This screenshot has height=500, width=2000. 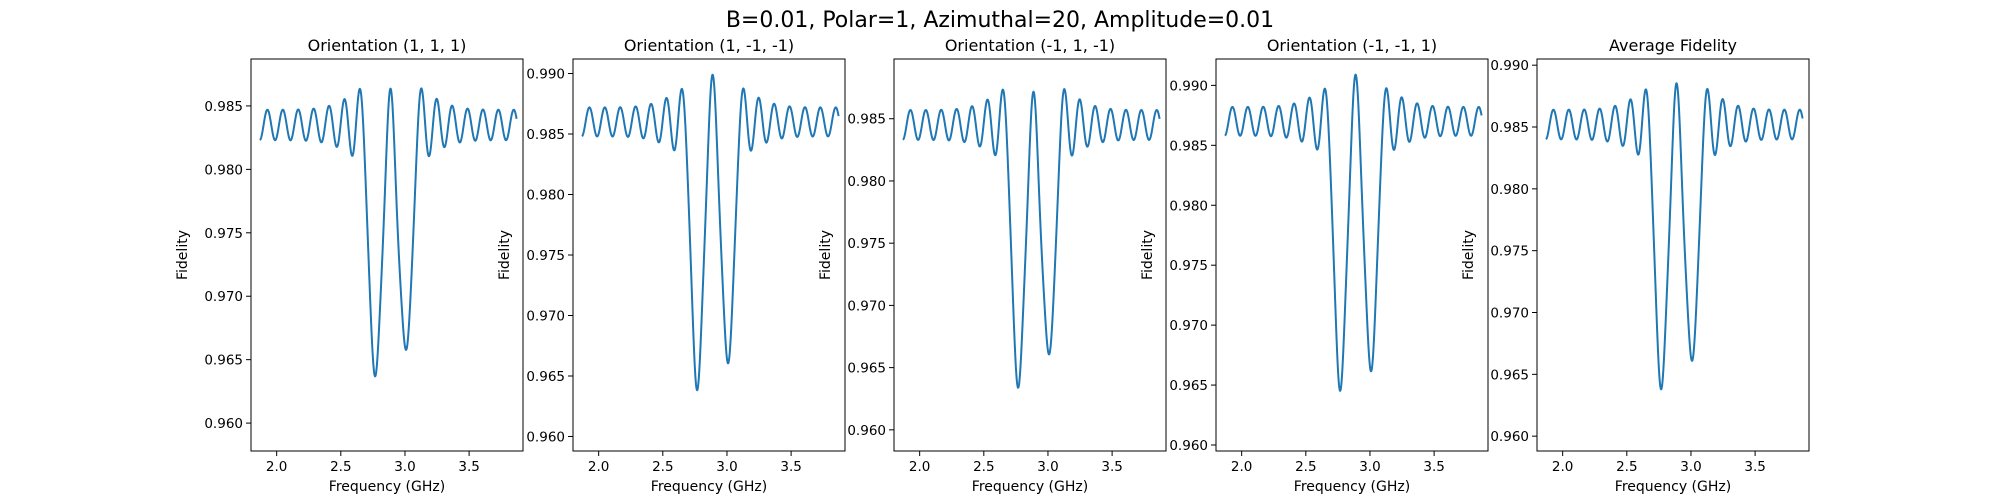 I want to click on subplot-title: Orientation (-1, 1, -1), so click(x=1030, y=45).